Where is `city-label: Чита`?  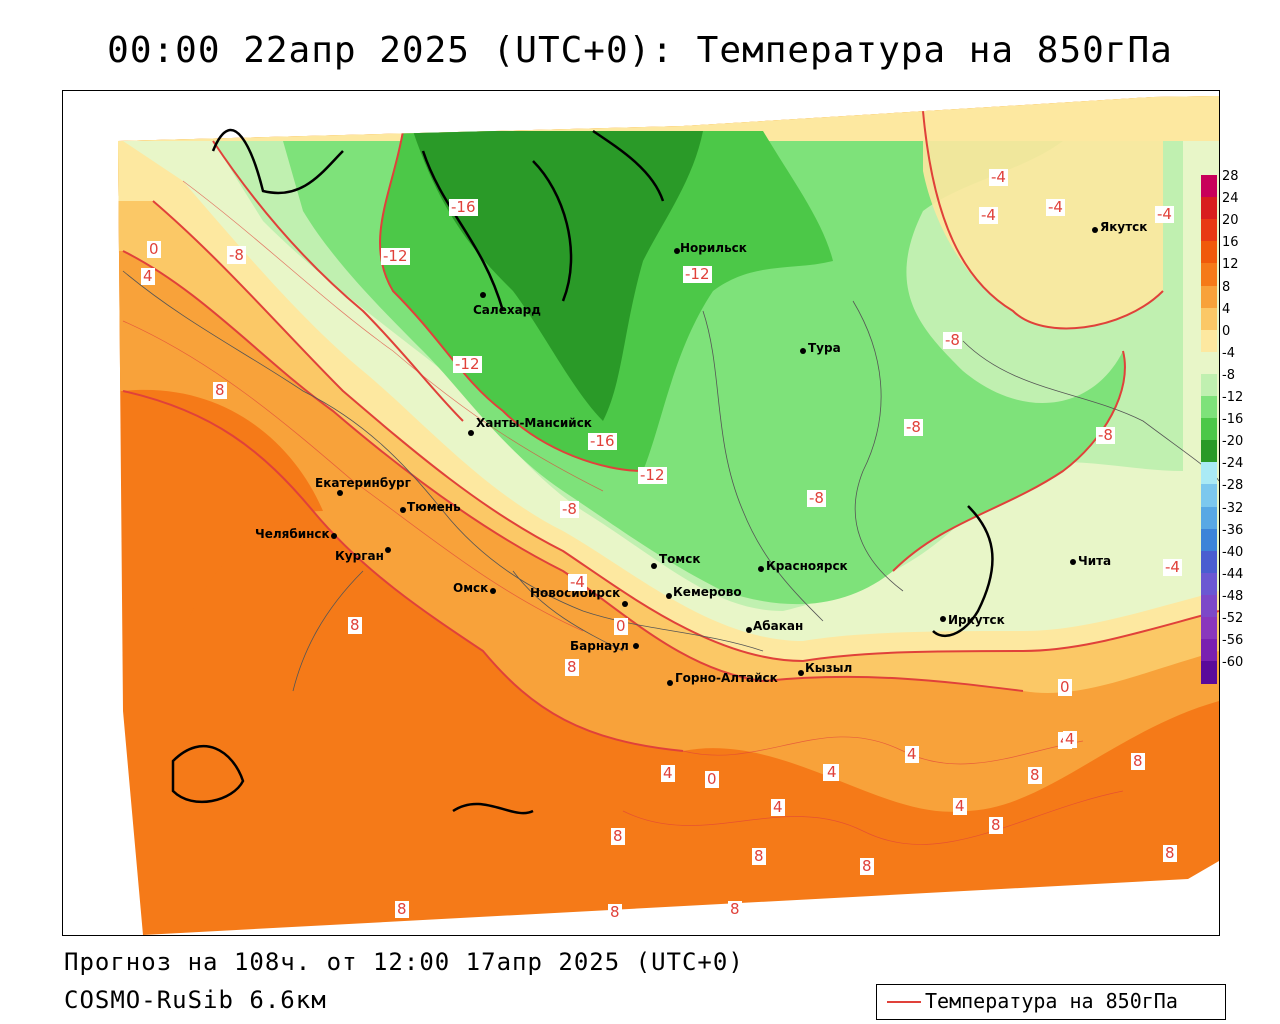
city-label: Чита is located at coordinates (1095, 561).